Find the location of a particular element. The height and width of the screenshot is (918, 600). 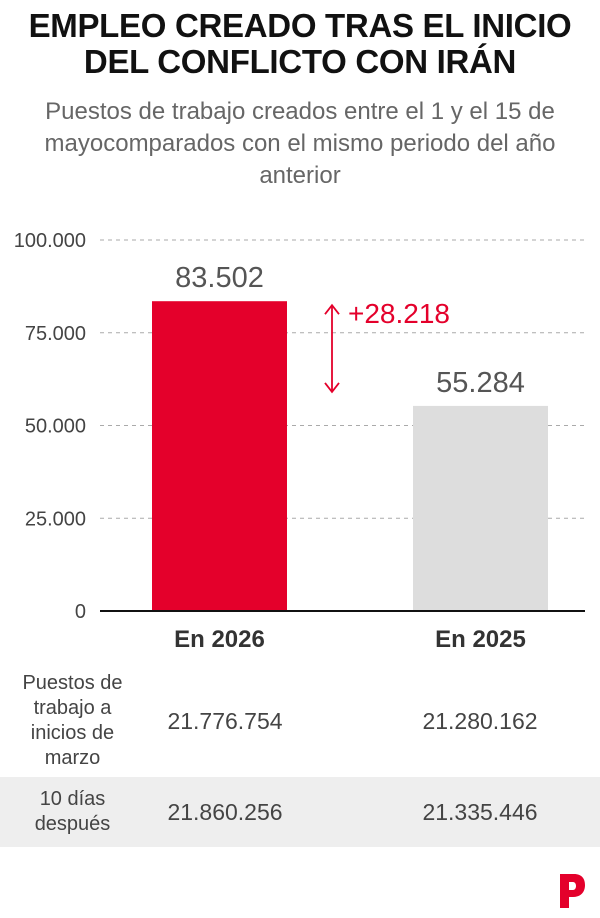

table-row: 10 días después 21.860.256 21.335.446 is located at coordinates (300, 812).